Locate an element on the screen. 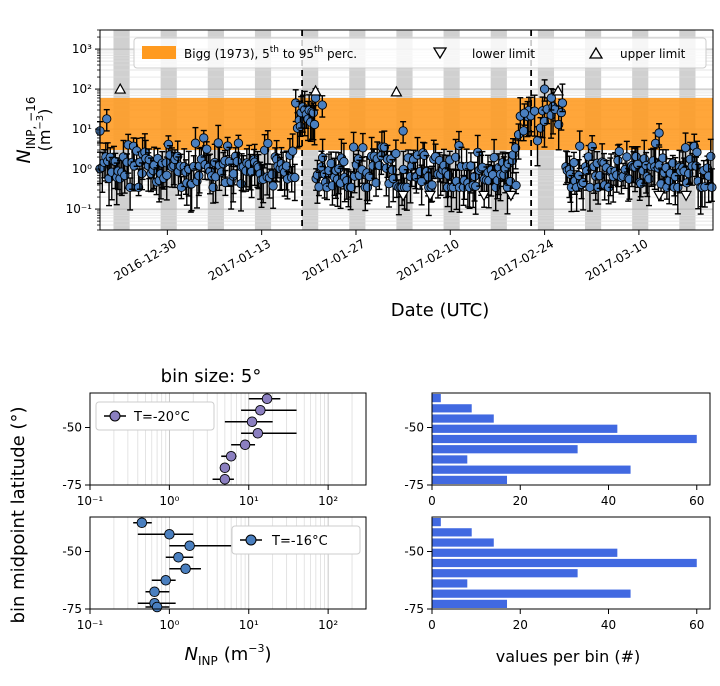  legend-marker is located at coordinates (251, 540).